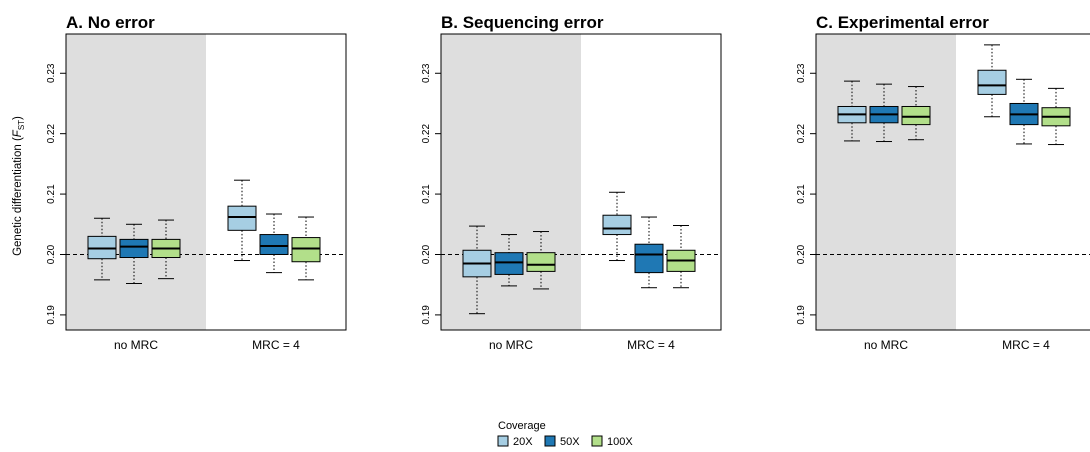  What do you see at coordinates (18, 196) in the screenshot?
I see `y-axis-label-main: Genetic differentiation (` at bounding box center [18, 196].